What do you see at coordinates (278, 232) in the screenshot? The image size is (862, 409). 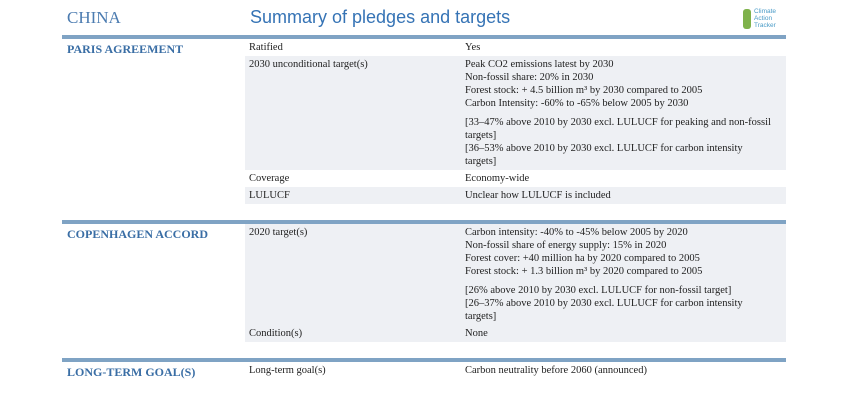 I see `row-label: 2020 target(s)` at bounding box center [278, 232].